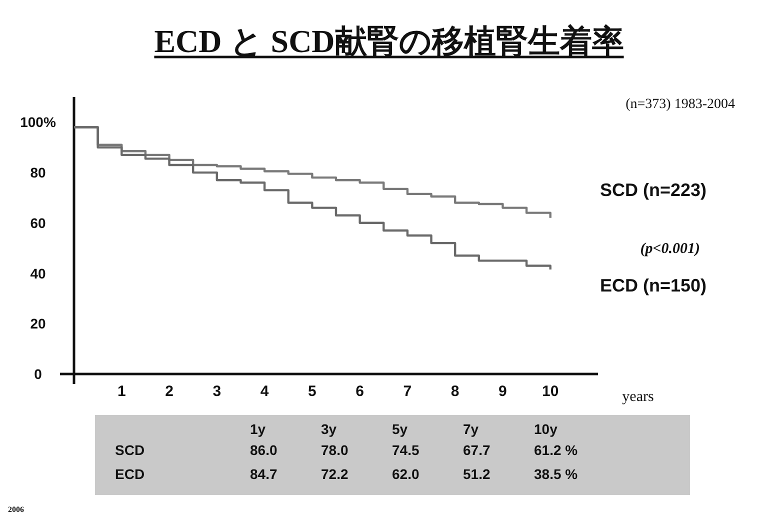  What do you see at coordinates (476, 450) in the screenshot?
I see `text: 67.7` at bounding box center [476, 450].